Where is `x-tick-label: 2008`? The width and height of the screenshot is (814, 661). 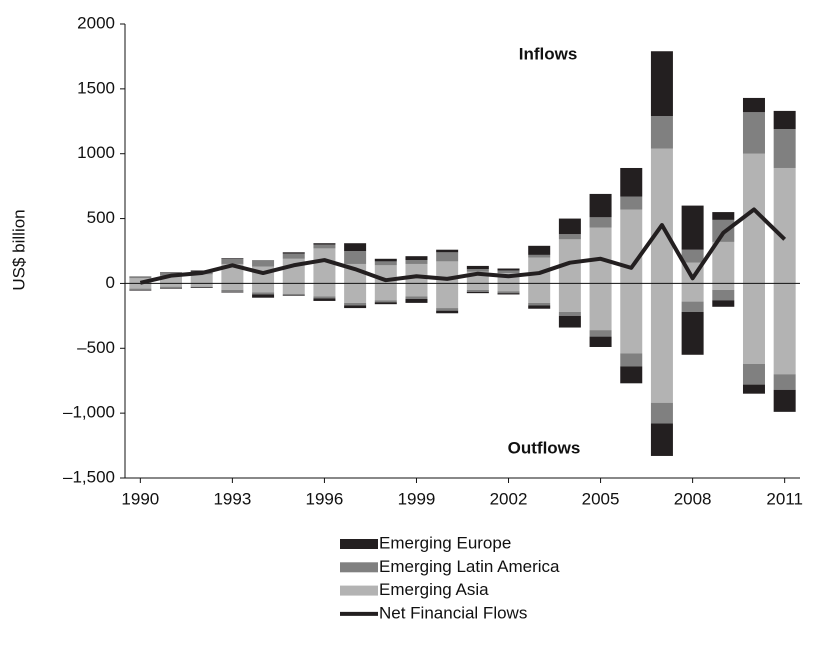 x-tick-label: 2008 is located at coordinates (693, 498).